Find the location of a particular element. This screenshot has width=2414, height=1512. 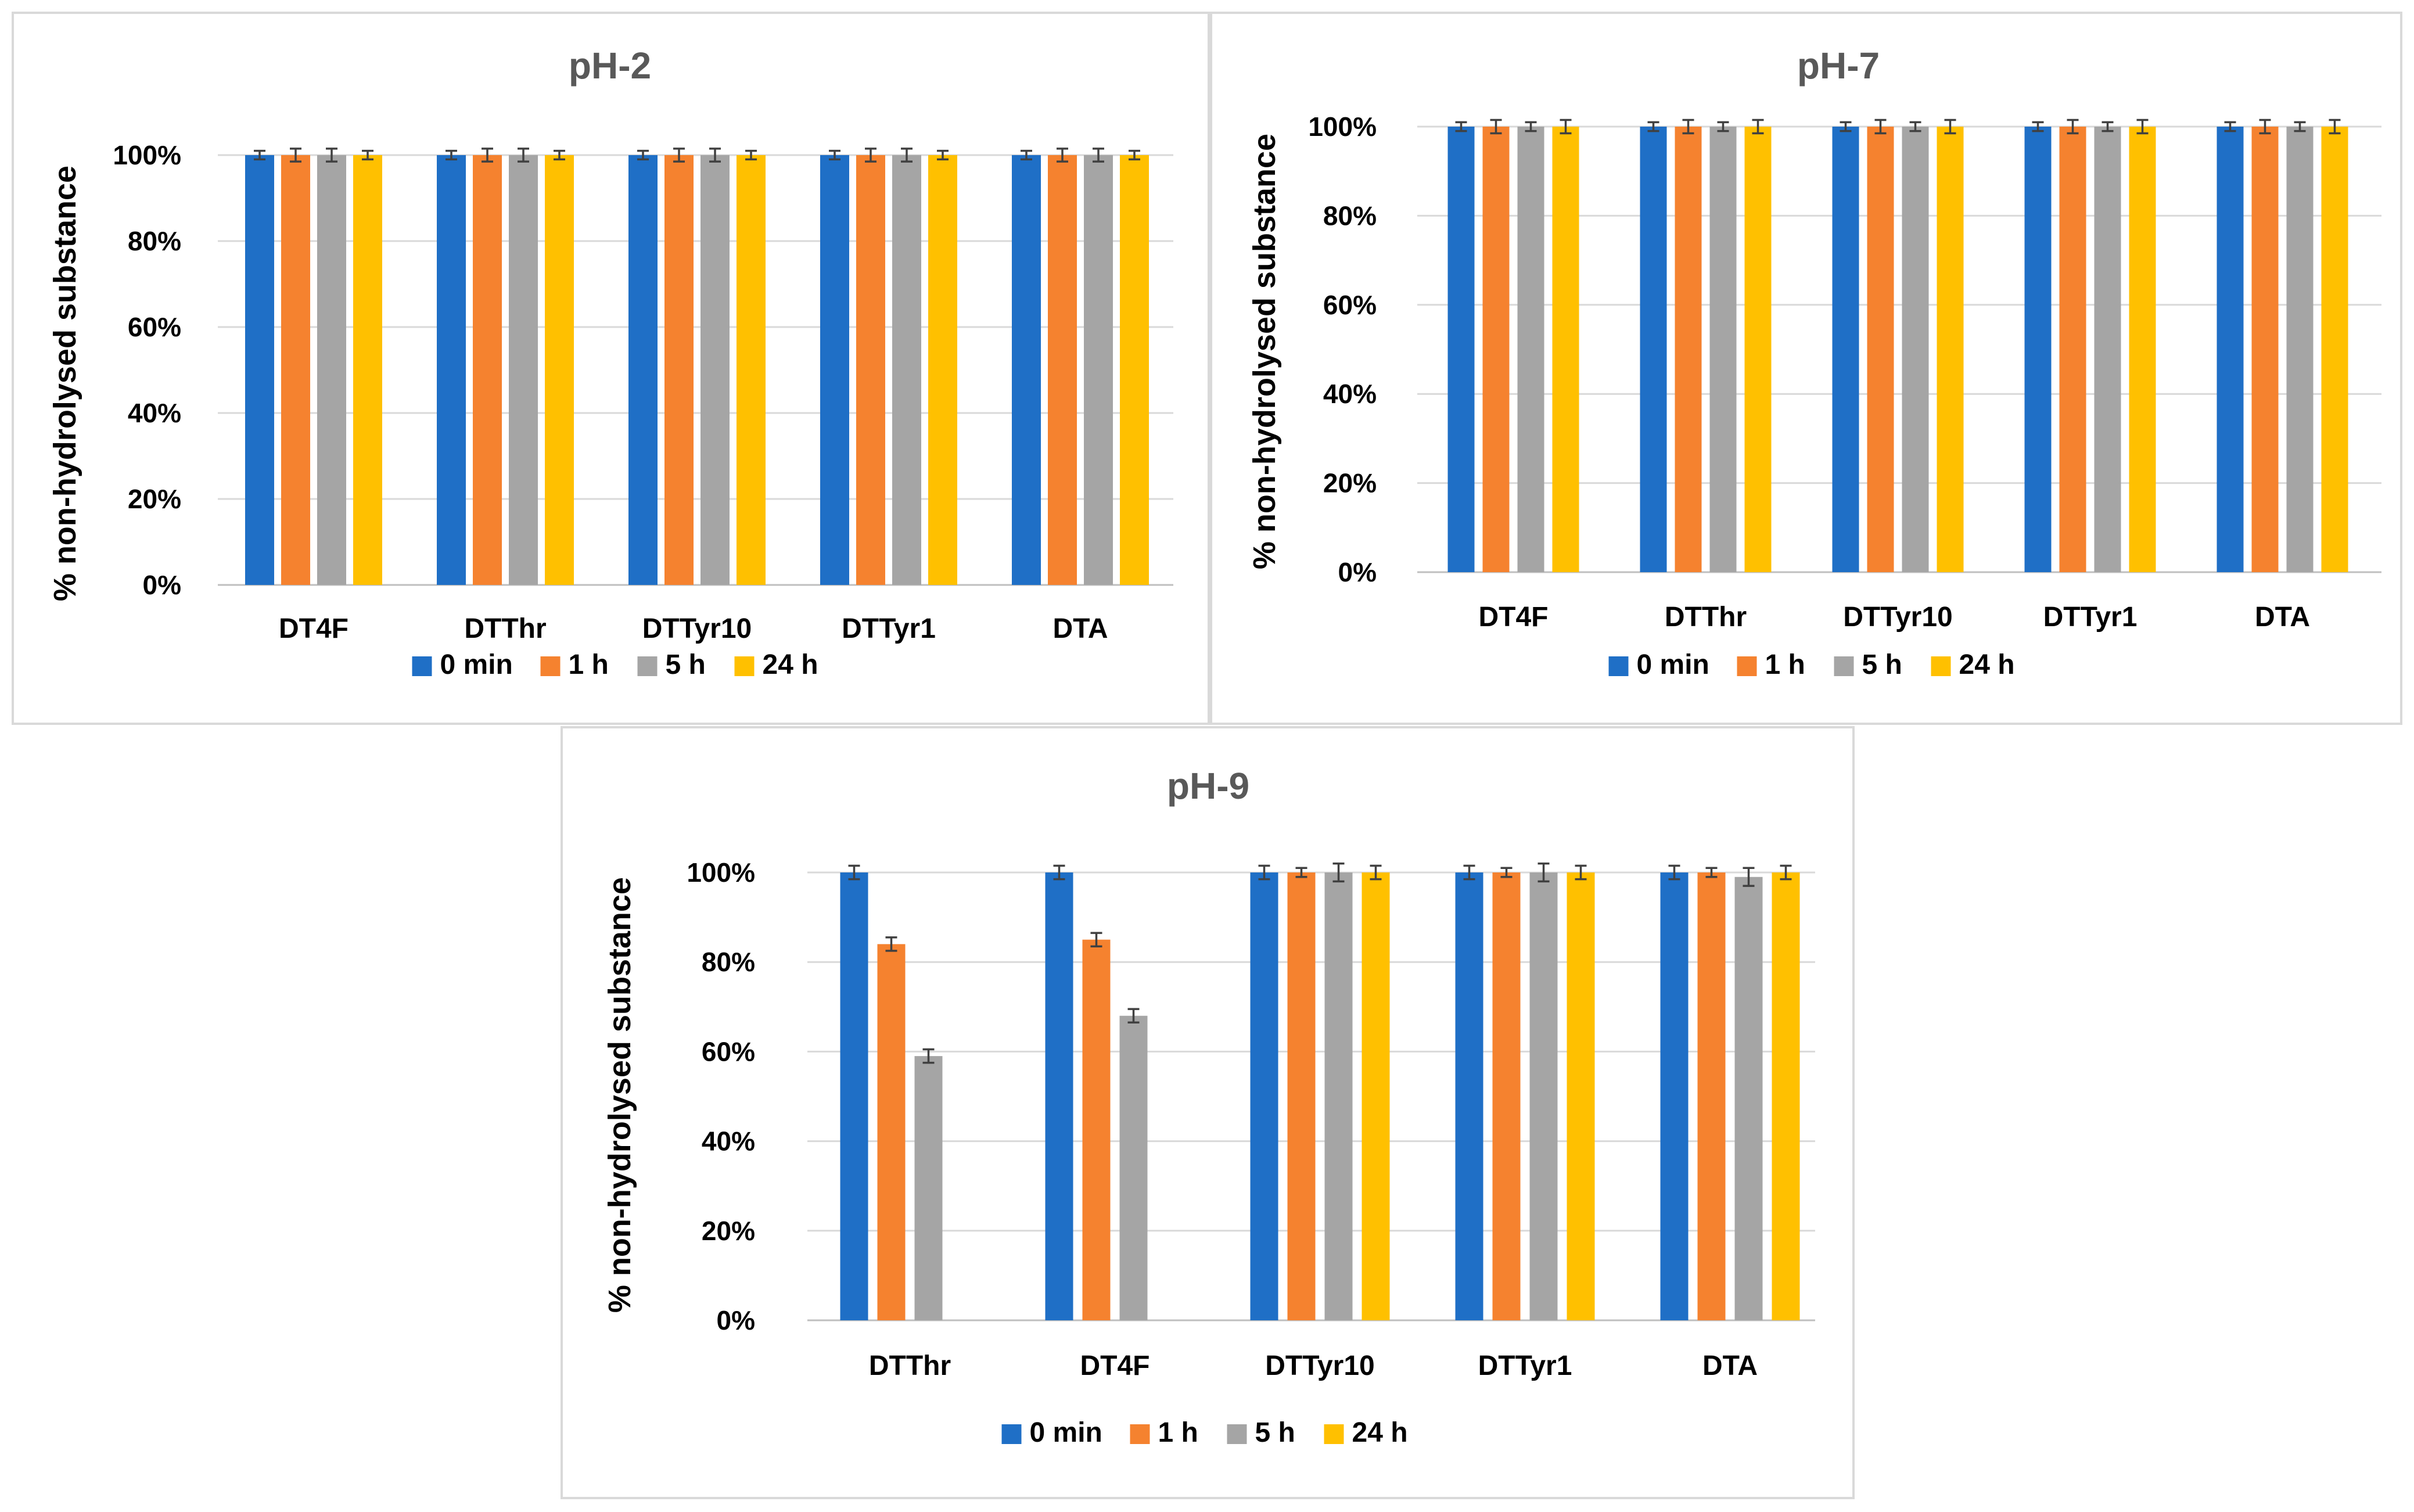

x-category-label: DTTyr10 is located at coordinates (1320, 1366).